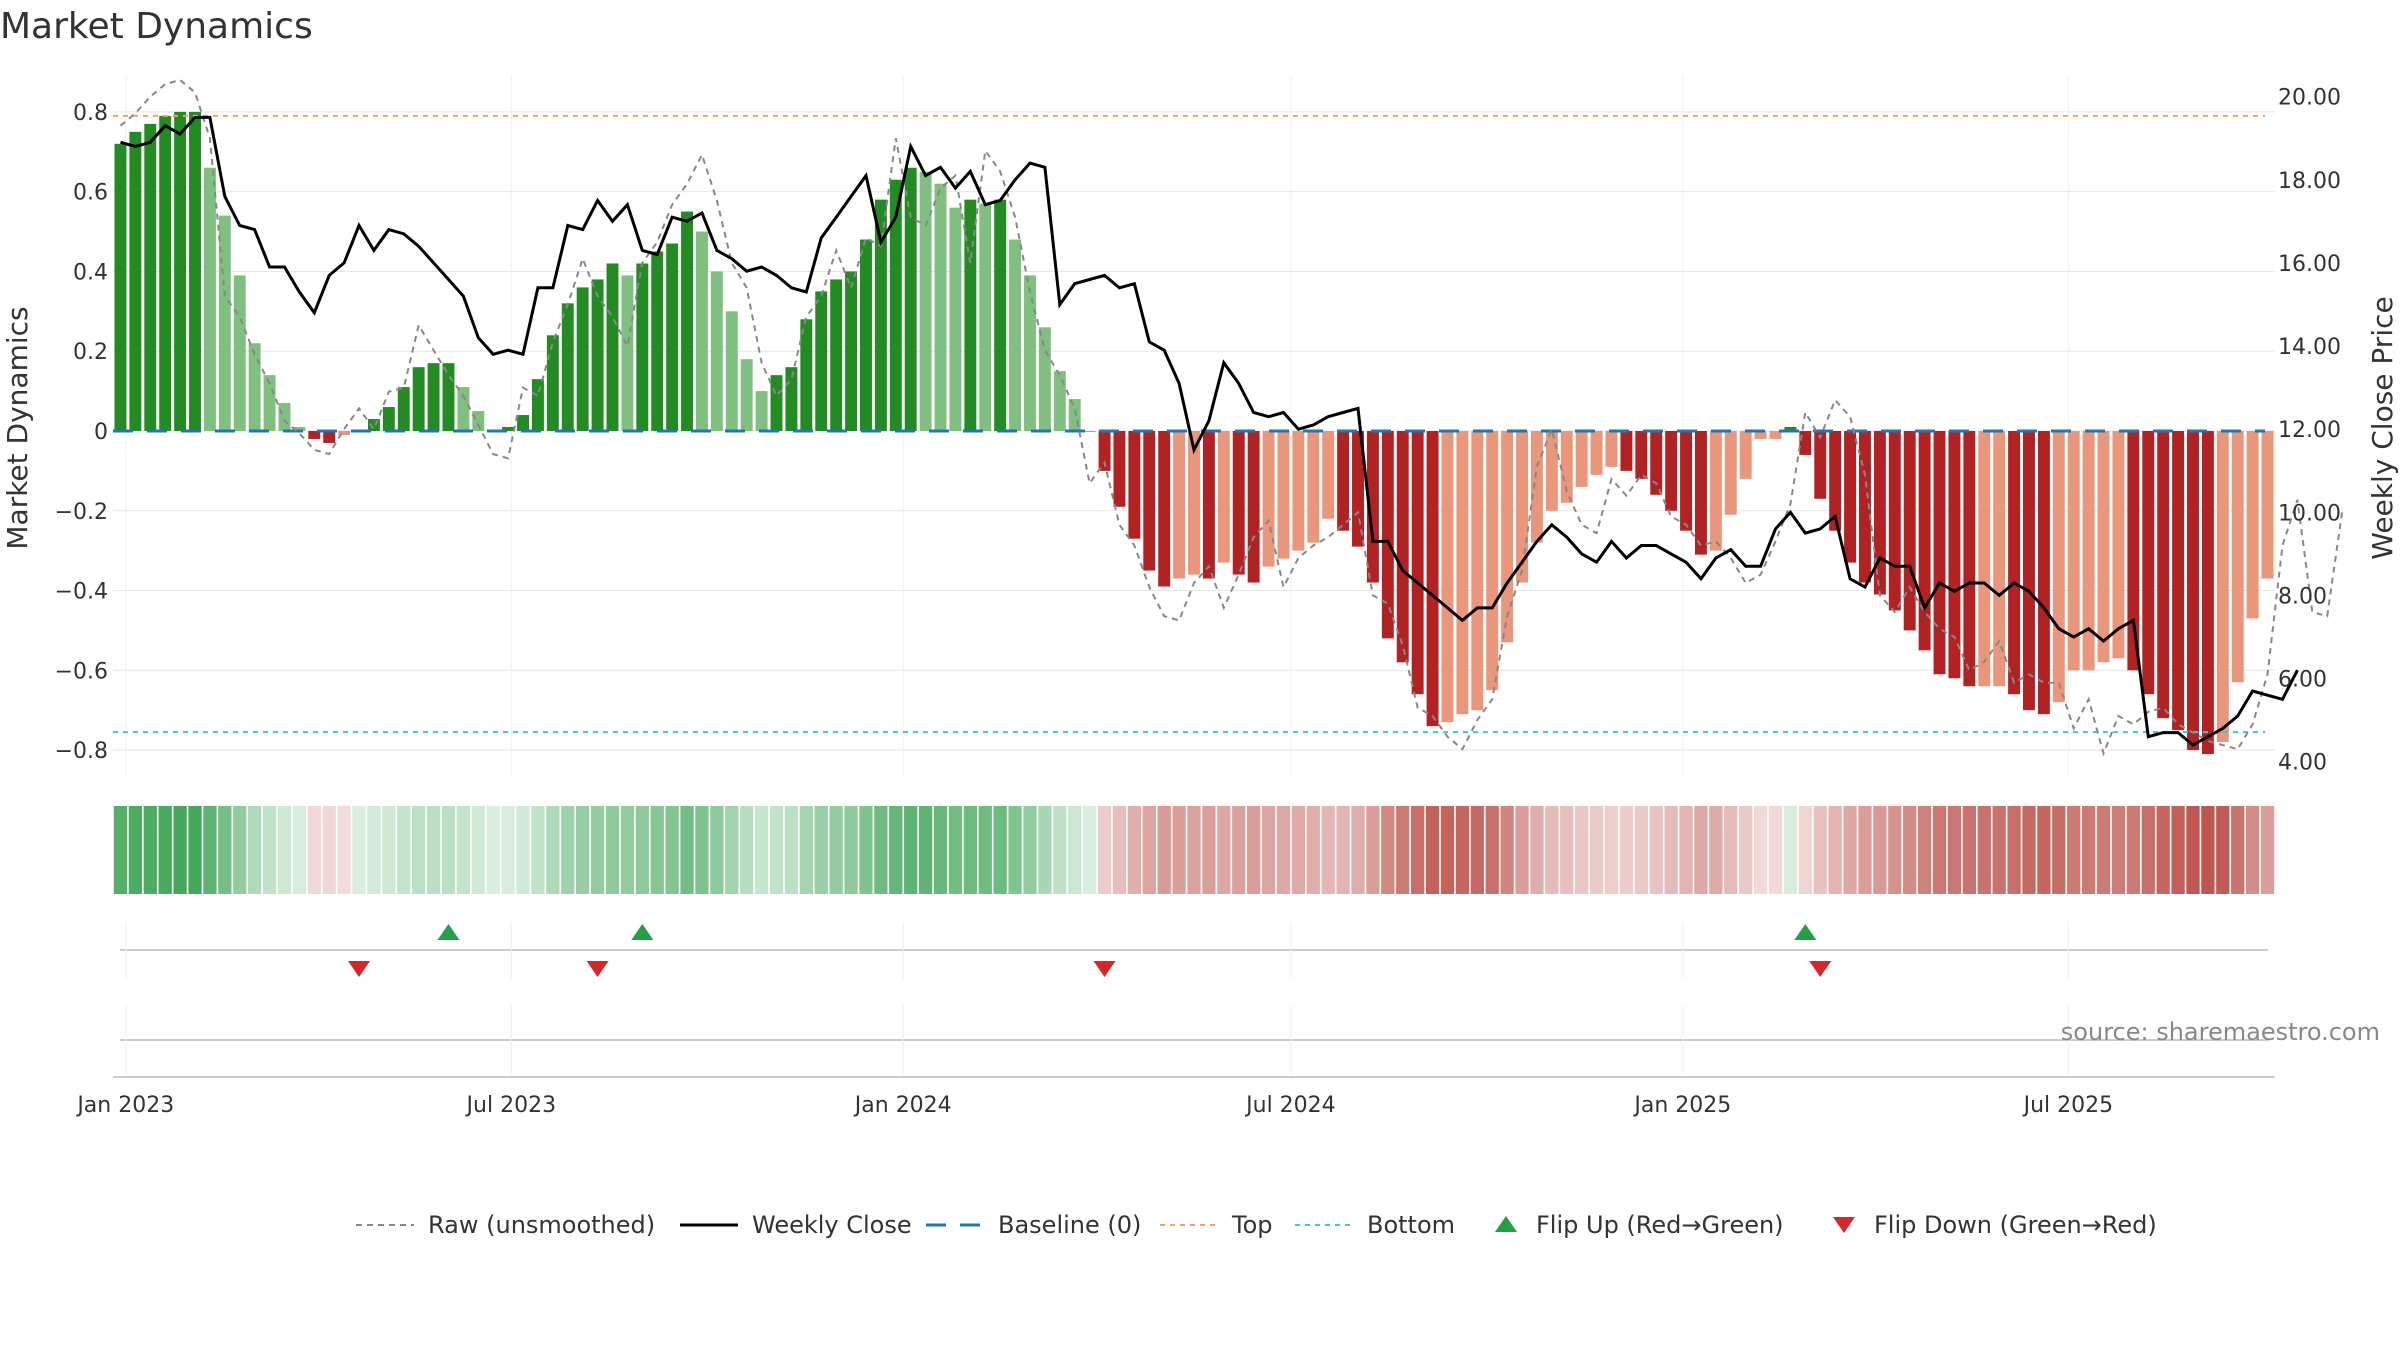 Image resolution: width=2400 pixels, height=1350 pixels. I want to click on y2-tick-label: 6.00, so click(2302, 680).